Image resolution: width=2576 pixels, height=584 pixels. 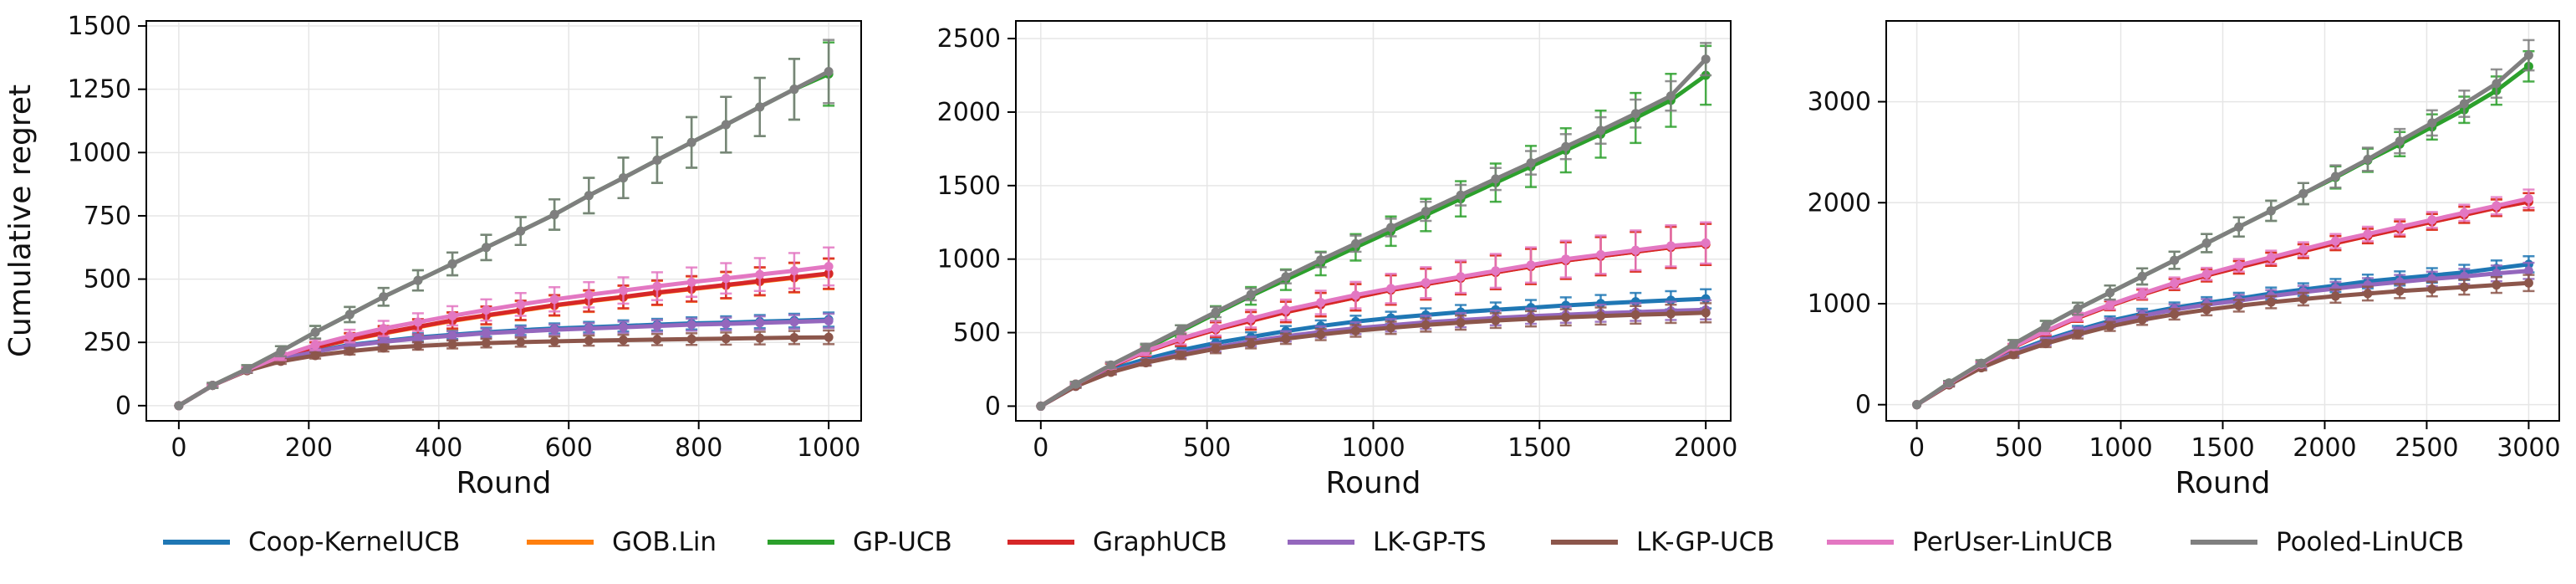 What do you see at coordinates (2427, 448) in the screenshot?
I see `x-tick-label: 2500` at bounding box center [2427, 448].